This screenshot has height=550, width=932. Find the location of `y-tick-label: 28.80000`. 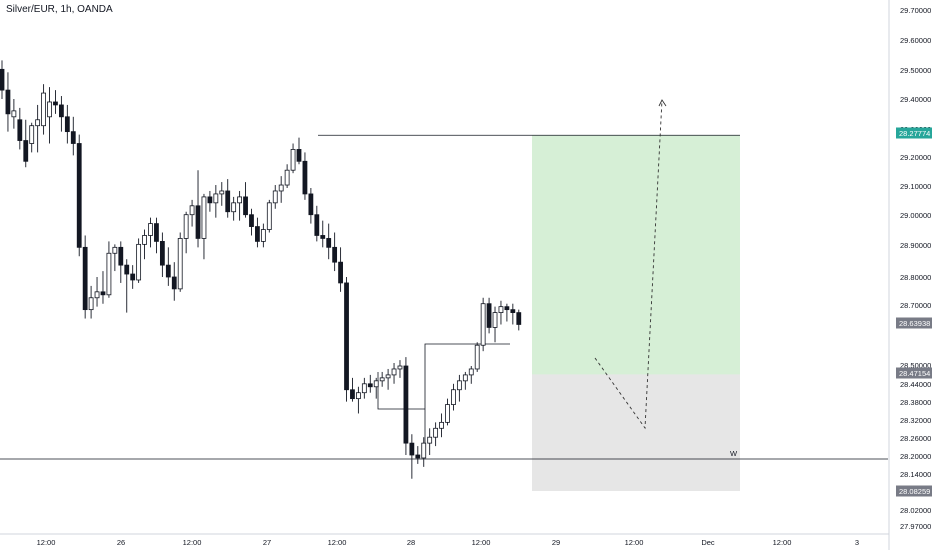

y-tick-label: 28.80000 is located at coordinates (915, 277).